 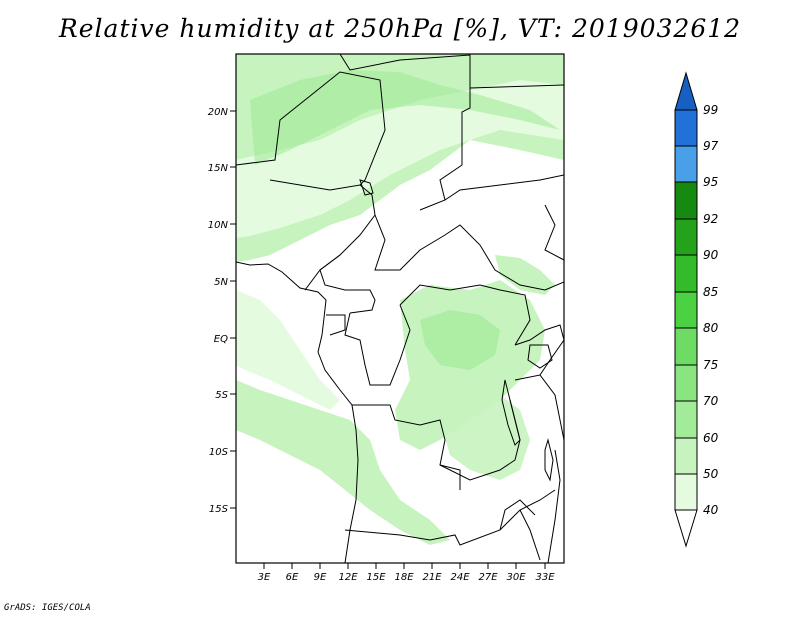 I want to click on humidity-region-north-faint, so click(x=400, y=159).